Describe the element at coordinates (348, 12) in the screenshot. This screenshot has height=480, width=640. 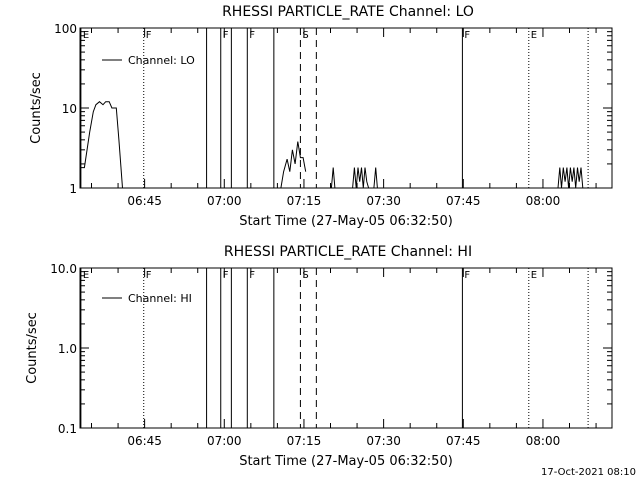
I see `chart-title: RHESSI PARTICLE_RATE Channel: LO` at that location.